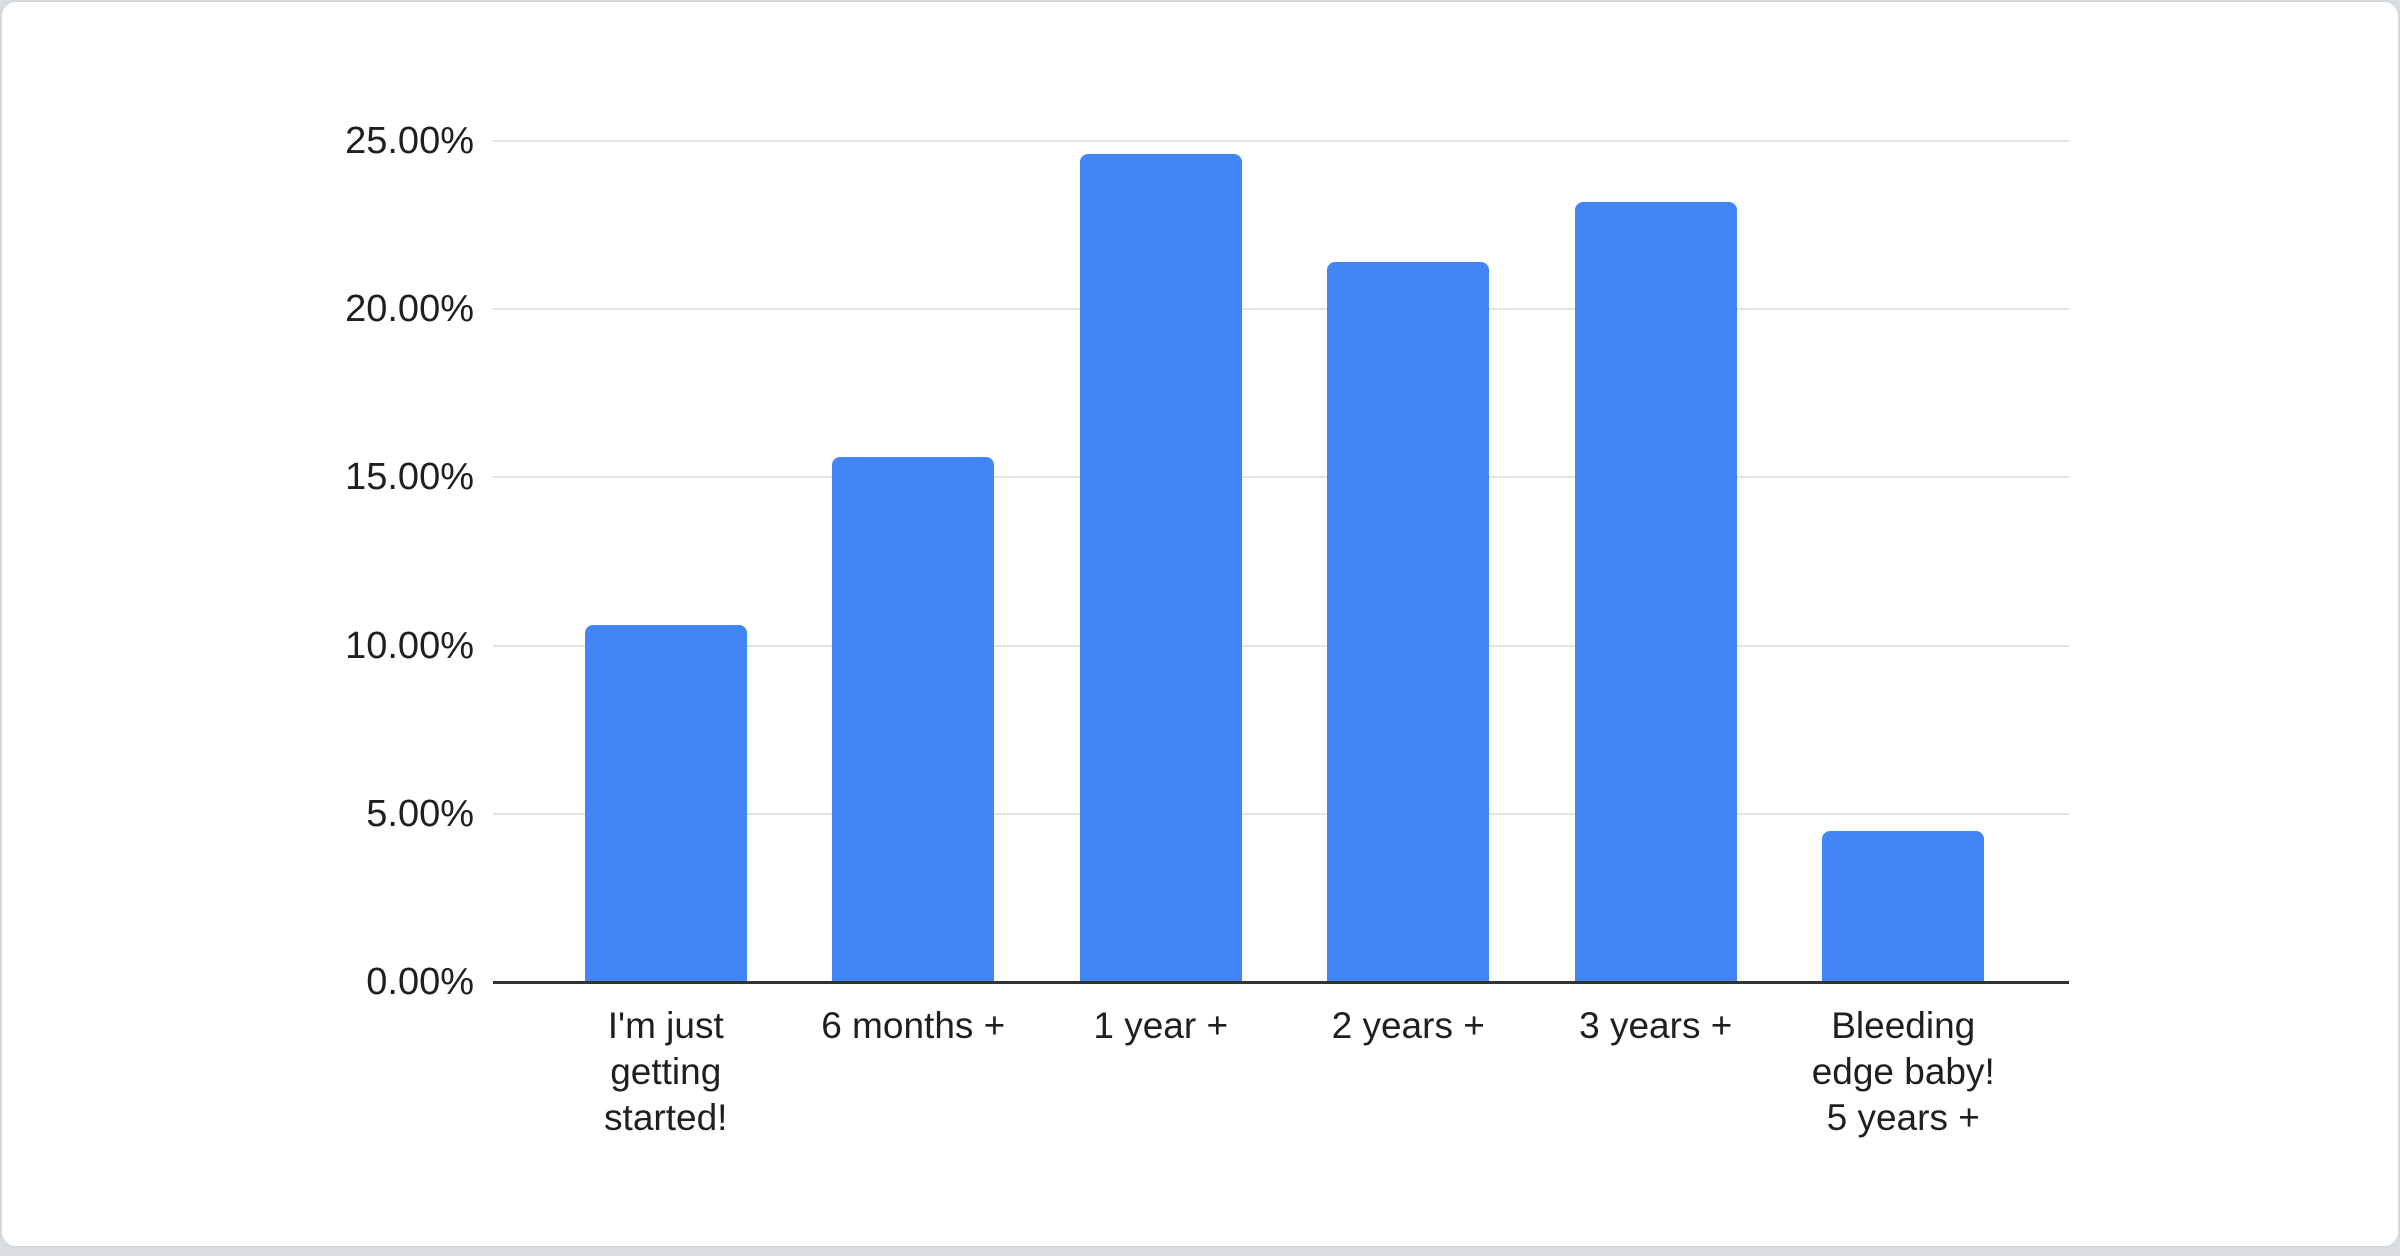 The height and width of the screenshot is (1256, 2400). What do you see at coordinates (1903, 1117) in the screenshot?
I see `x-axis-label-line: 5 years +` at bounding box center [1903, 1117].